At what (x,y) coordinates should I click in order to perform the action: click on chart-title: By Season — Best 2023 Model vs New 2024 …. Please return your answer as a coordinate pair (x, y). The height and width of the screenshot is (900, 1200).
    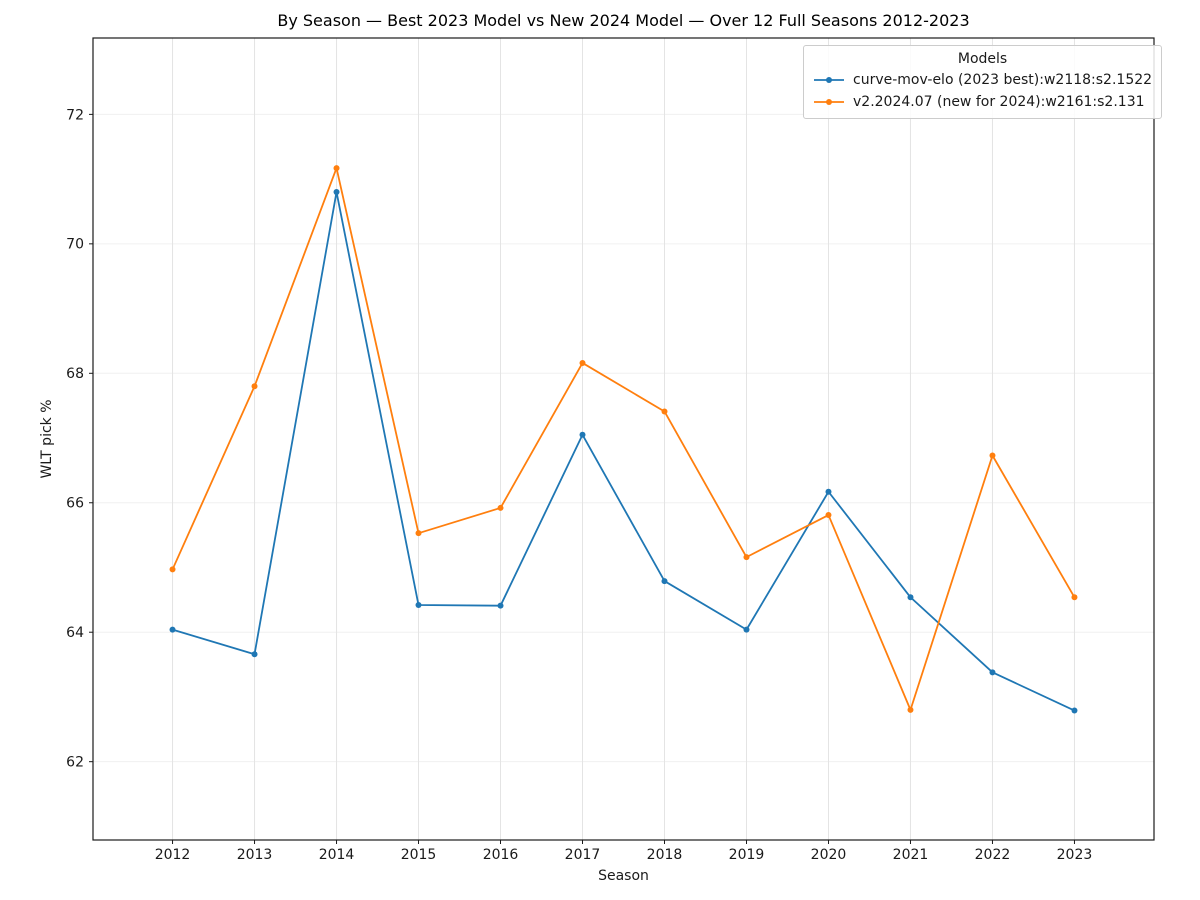
    Looking at the image, I should click on (623, 20).